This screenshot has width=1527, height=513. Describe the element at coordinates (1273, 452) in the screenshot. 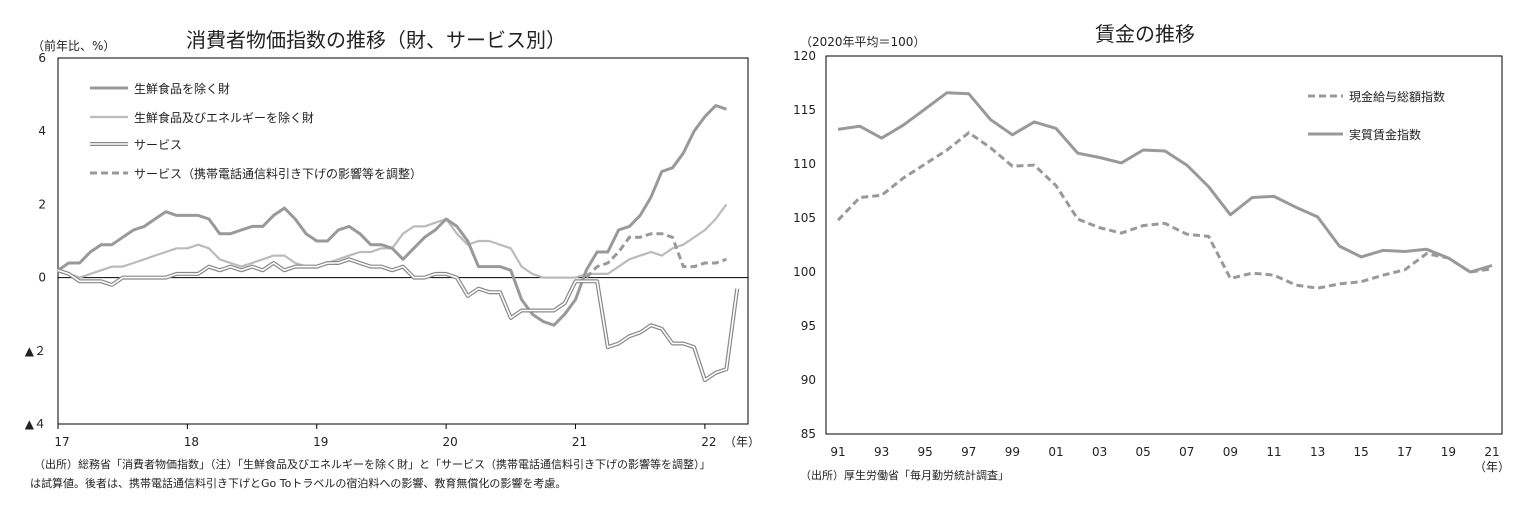

I see `wage-x-tick-label: 11` at that location.